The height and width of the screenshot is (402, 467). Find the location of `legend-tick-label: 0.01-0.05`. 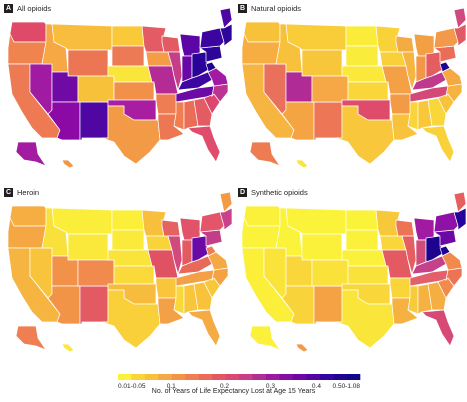

legend-tick-label: 0.01-0.05 is located at coordinates (132, 386).